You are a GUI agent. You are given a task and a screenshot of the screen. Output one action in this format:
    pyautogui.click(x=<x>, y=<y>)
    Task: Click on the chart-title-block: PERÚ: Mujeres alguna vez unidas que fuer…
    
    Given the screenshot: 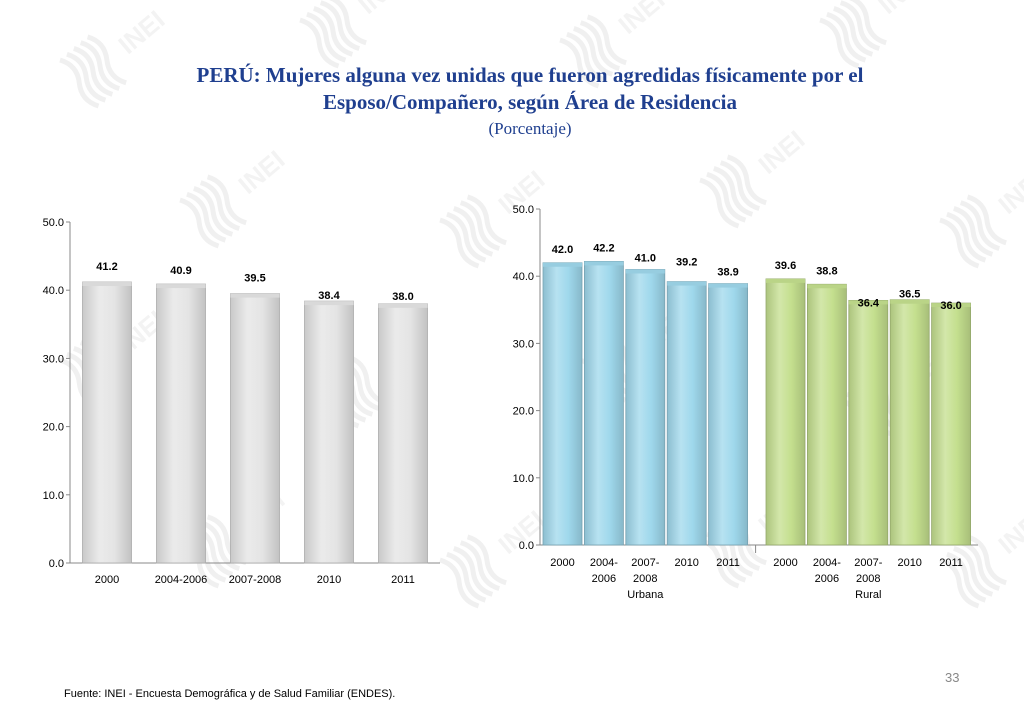 What is the action you would take?
    pyautogui.click(x=530, y=101)
    